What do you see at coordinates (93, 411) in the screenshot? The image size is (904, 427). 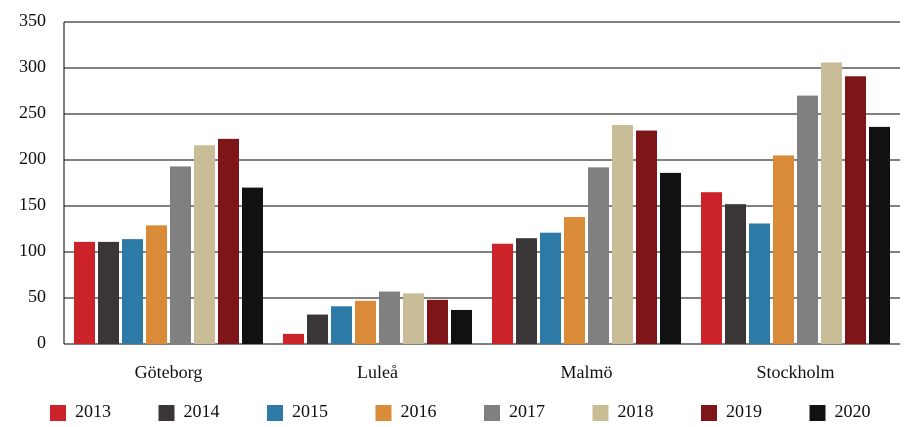 I see `legend-label: 2013` at bounding box center [93, 411].